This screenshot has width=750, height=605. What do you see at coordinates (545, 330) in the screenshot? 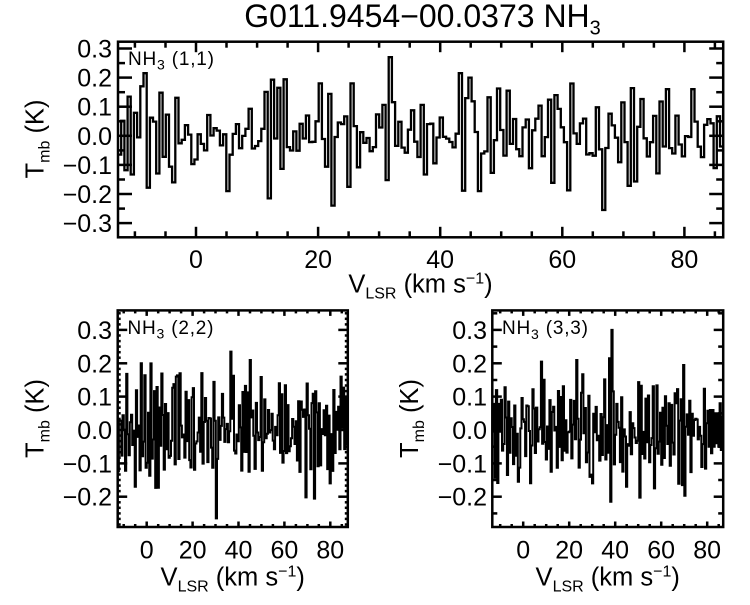
I see `svg-text: NH3 (3,3)` at bounding box center [545, 330].